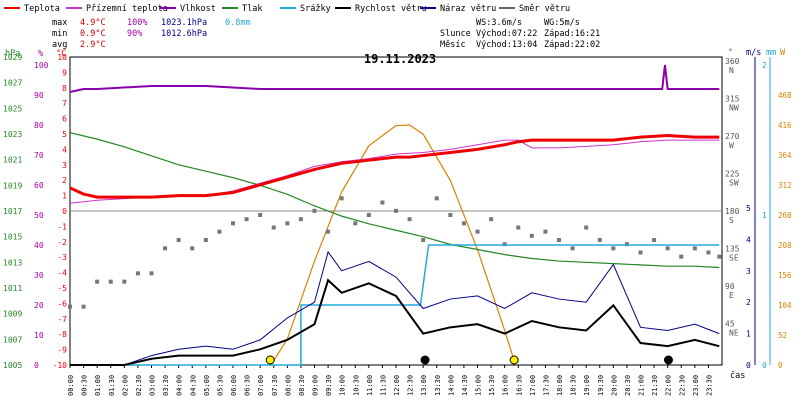 This screenshot has height=400, width=800. Describe the element at coordinates (453, 45) in the screenshot. I see `moon-label: Měsíc` at that location.